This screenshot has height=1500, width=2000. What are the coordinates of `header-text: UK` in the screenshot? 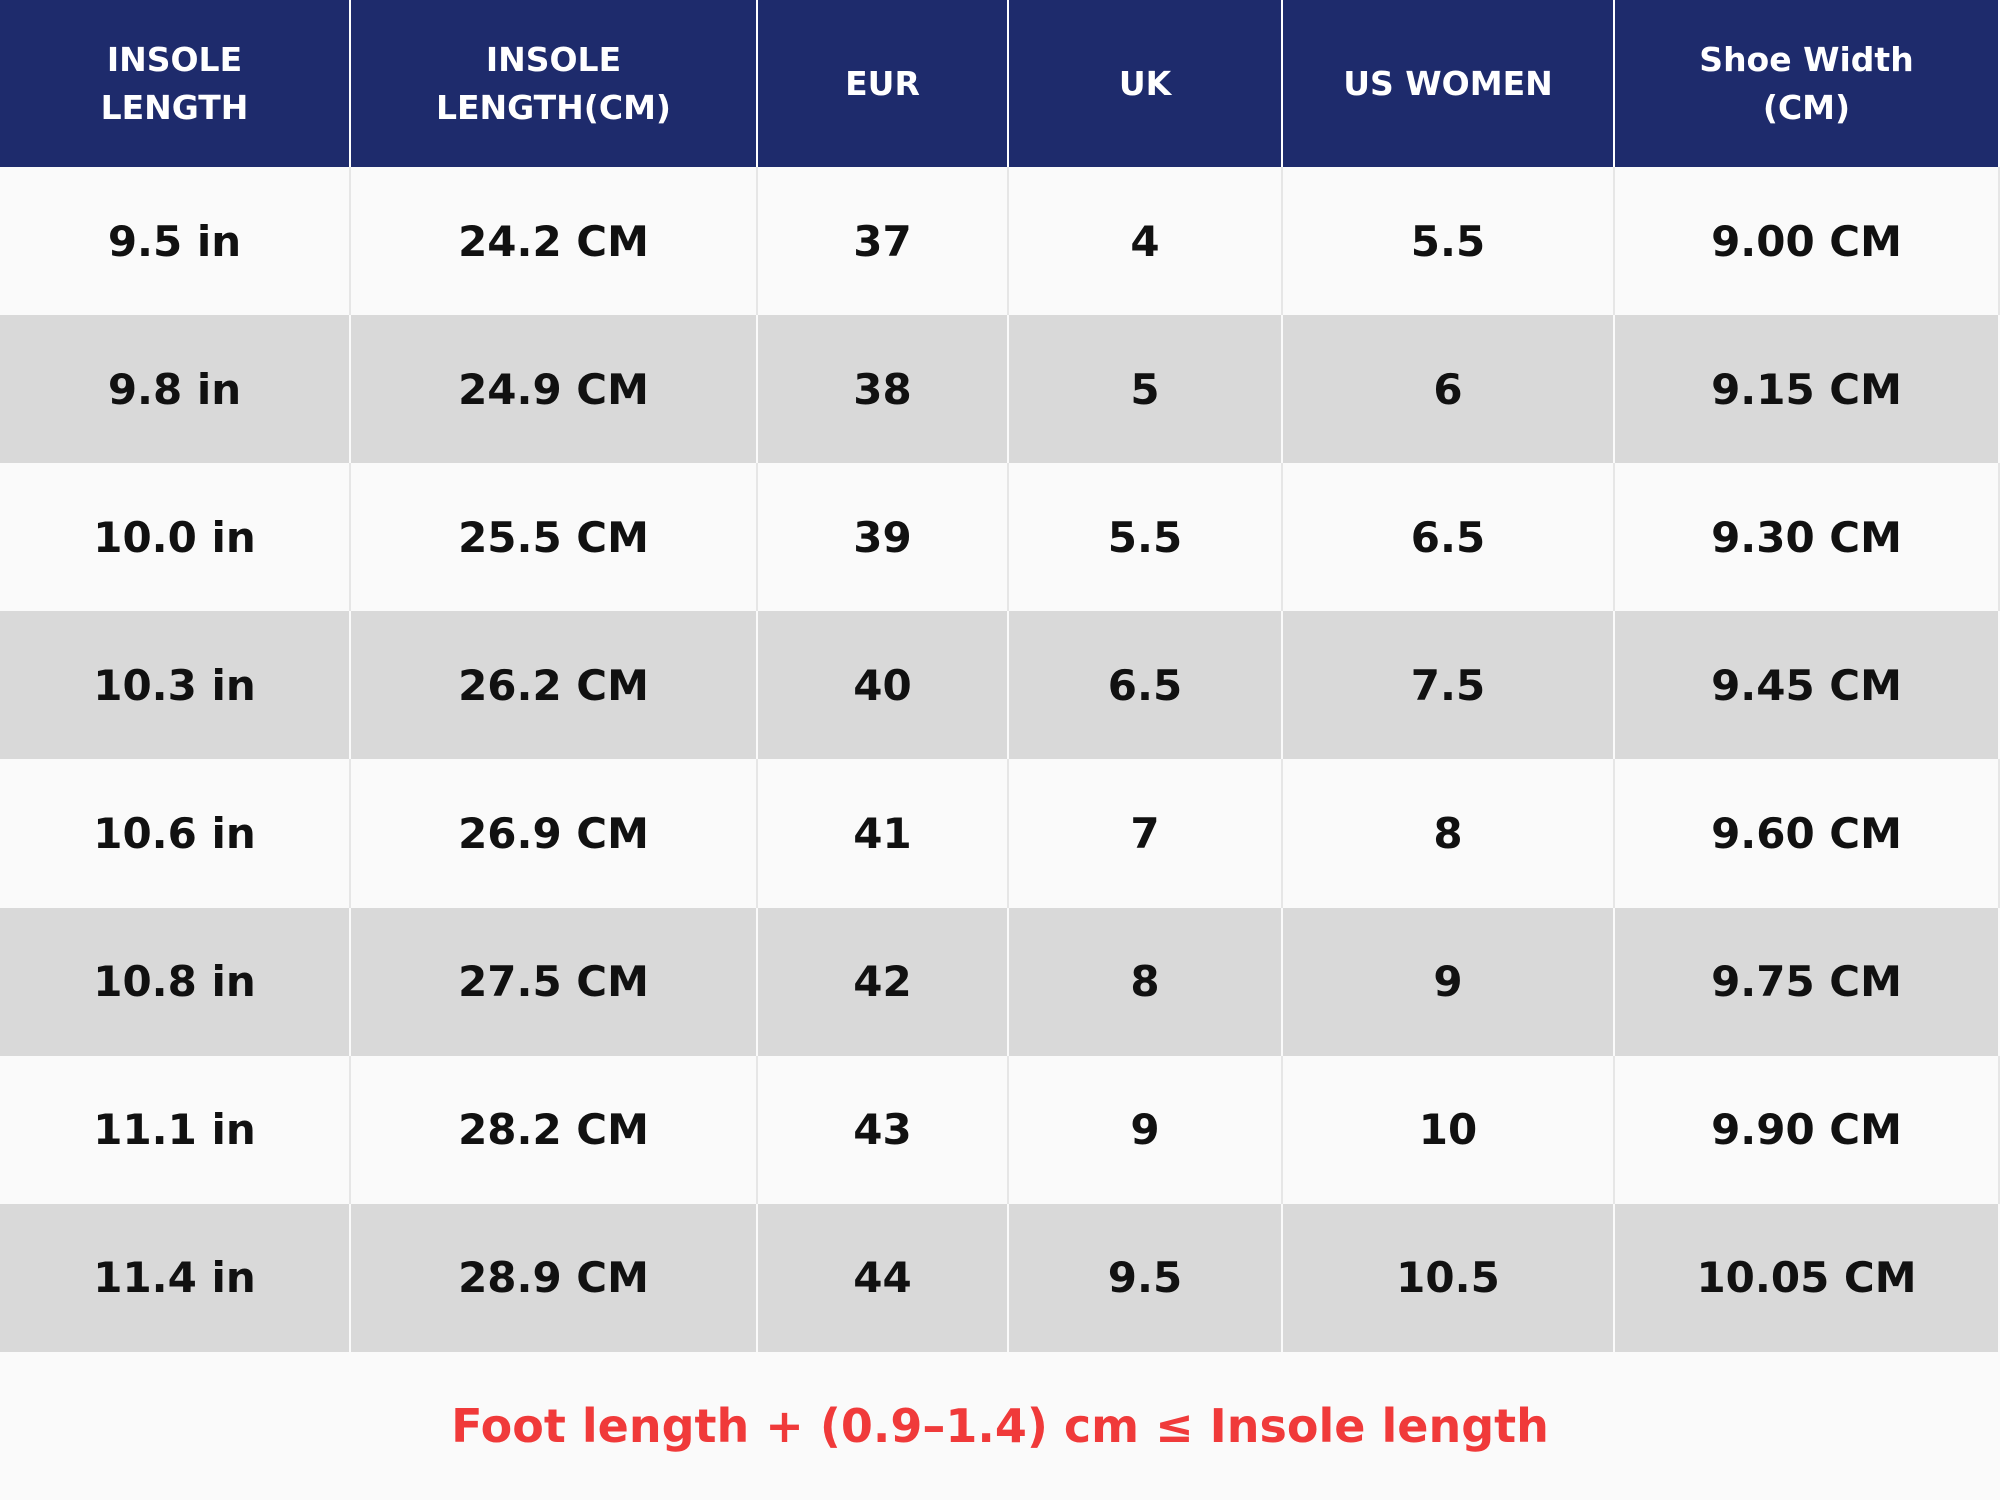 It's located at (1145, 83).